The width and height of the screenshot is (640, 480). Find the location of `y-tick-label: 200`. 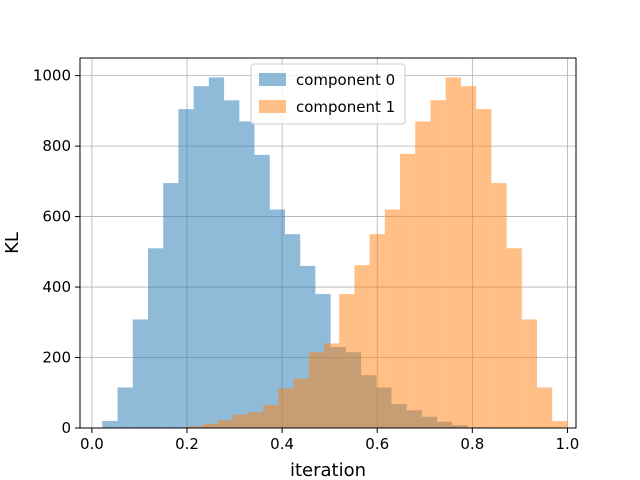

y-tick-label: 200 is located at coordinates (56, 358).